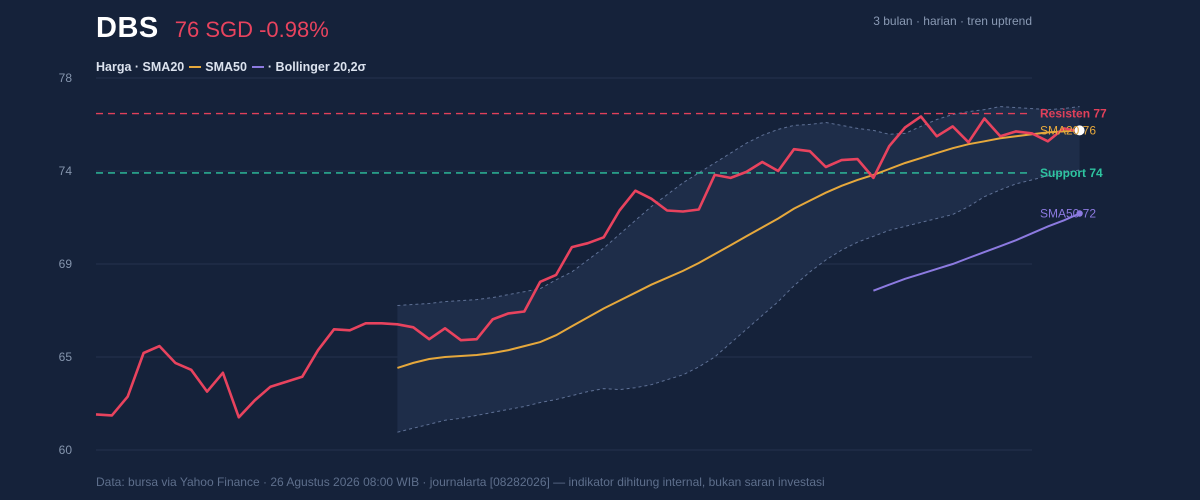 The height and width of the screenshot is (500, 1200). What do you see at coordinates (952, 21) in the screenshot?
I see `period-meta: 3 bulan · harian · tren uptrend` at bounding box center [952, 21].